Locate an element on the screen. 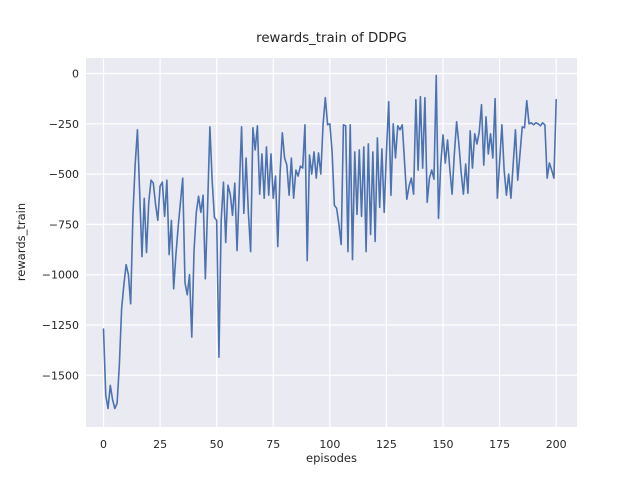 The width and height of the screenshot is (640, 480). y-tick-label: −1250 is located at coordinates (60, 325).